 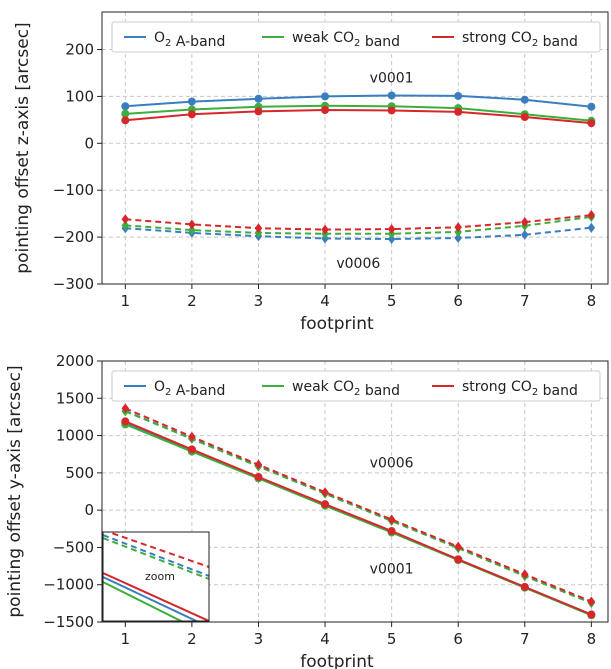 What do you see at coordinates (75, 398) in the screenshot?
I see `y-tick-label: 1500` at bounding box center [75, 398].